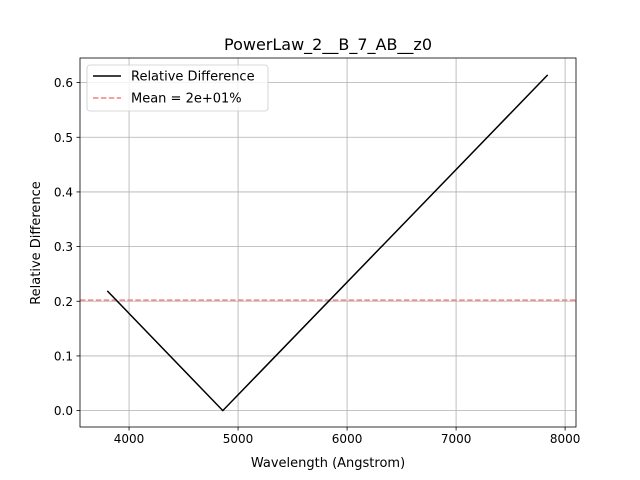  Describe the element at coordinates (63, 356) in the screenshot. I see `y-tick-label: 0.1` at that location.